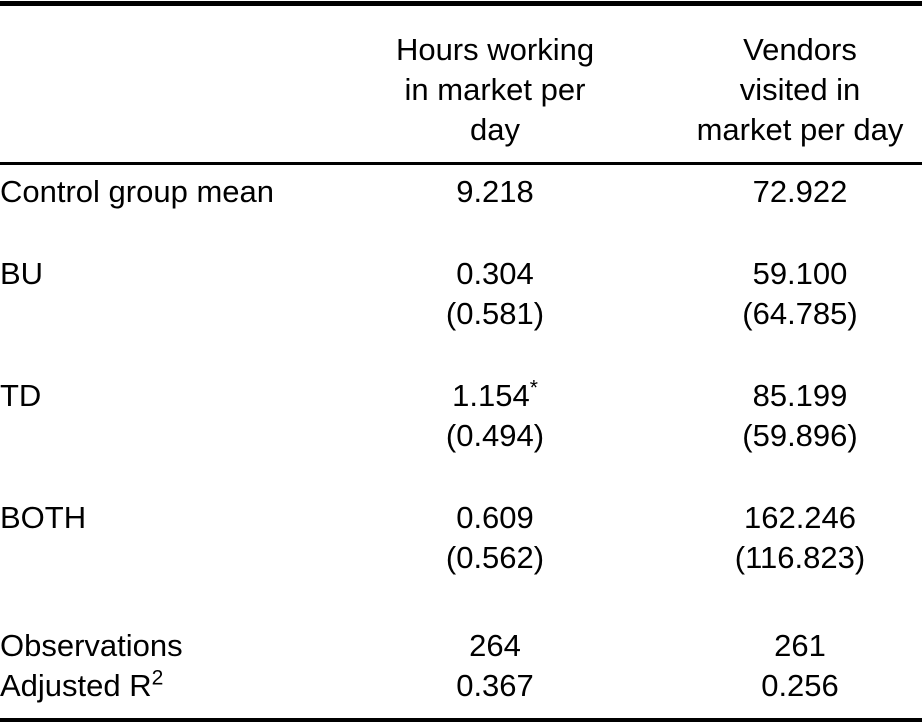 The image size is (922, 724). I want to click on td-hours-standard-error: (0.494), so click(495, 435).